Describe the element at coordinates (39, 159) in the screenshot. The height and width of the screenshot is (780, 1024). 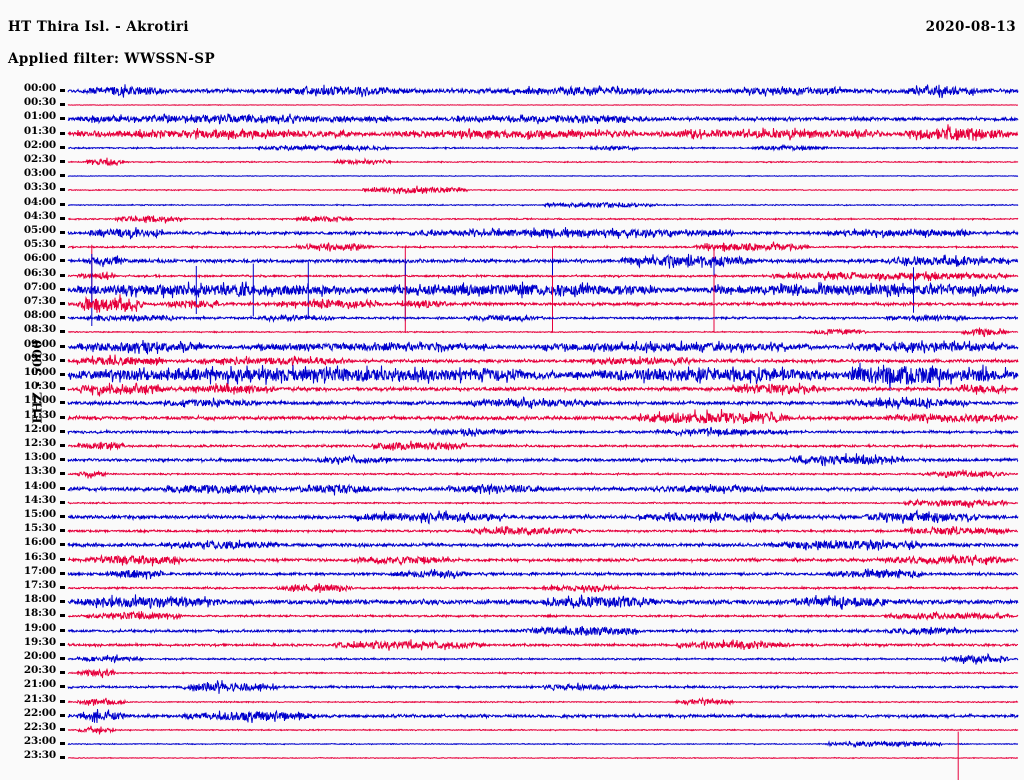
I see `row-time-label: 02:30` at that location.